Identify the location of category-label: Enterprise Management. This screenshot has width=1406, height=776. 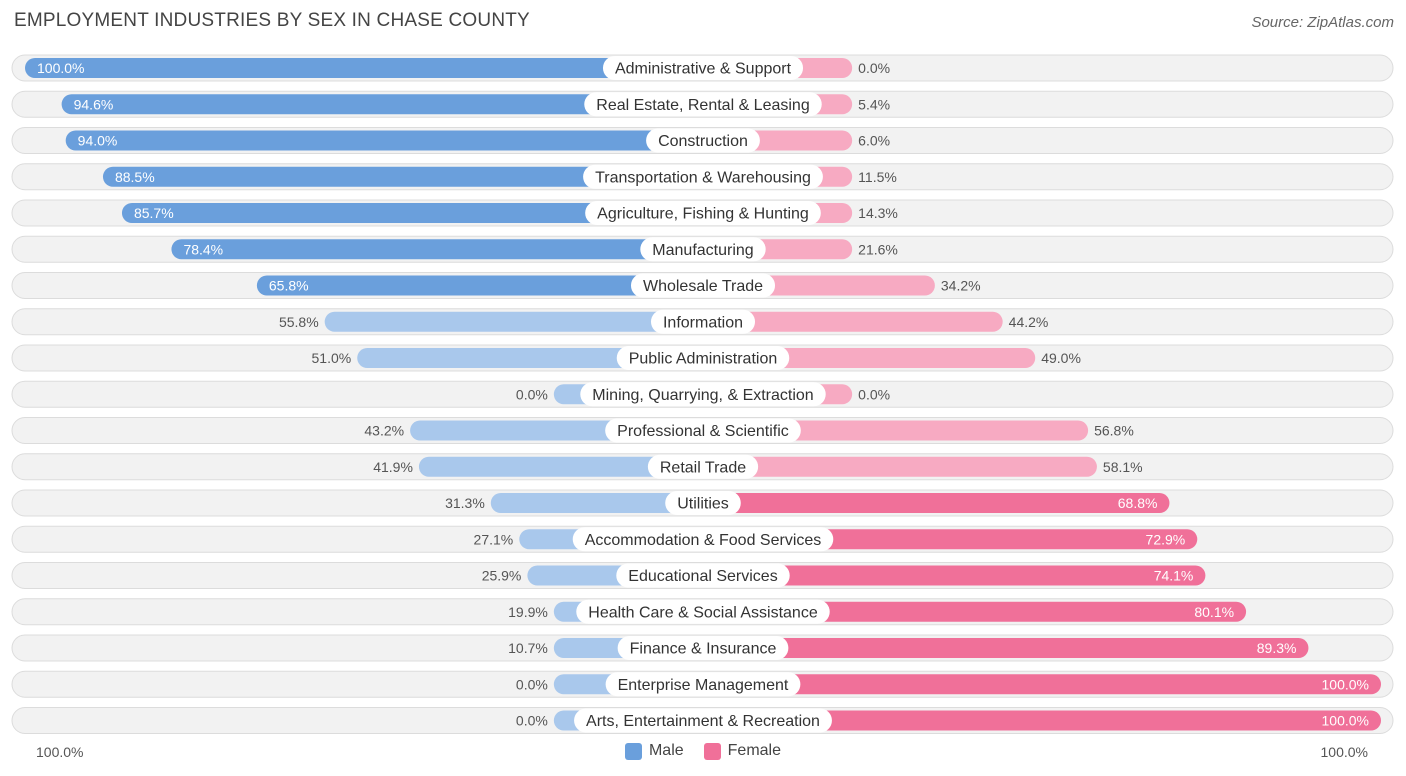
(703, 685).